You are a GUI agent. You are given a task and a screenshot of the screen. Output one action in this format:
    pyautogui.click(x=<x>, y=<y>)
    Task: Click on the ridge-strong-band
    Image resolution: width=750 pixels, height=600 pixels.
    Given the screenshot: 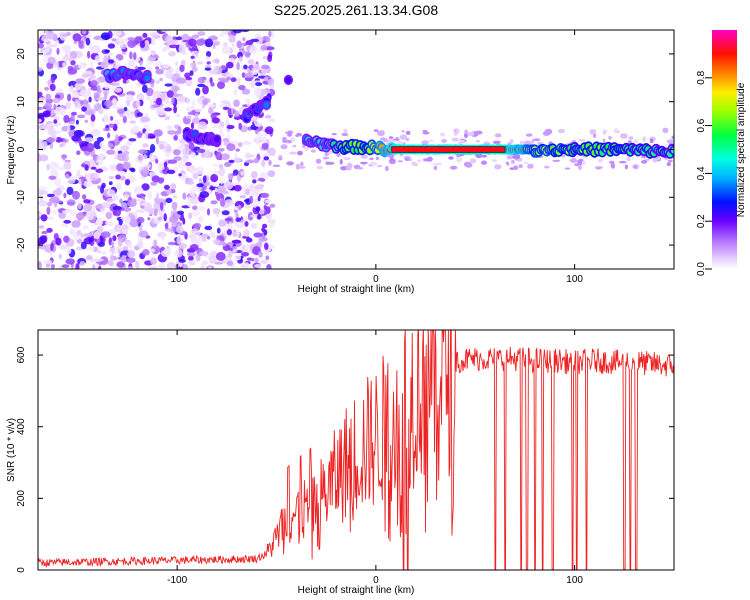 What is the action you would take?
    pyautogui.click(x=448, y=149)
    